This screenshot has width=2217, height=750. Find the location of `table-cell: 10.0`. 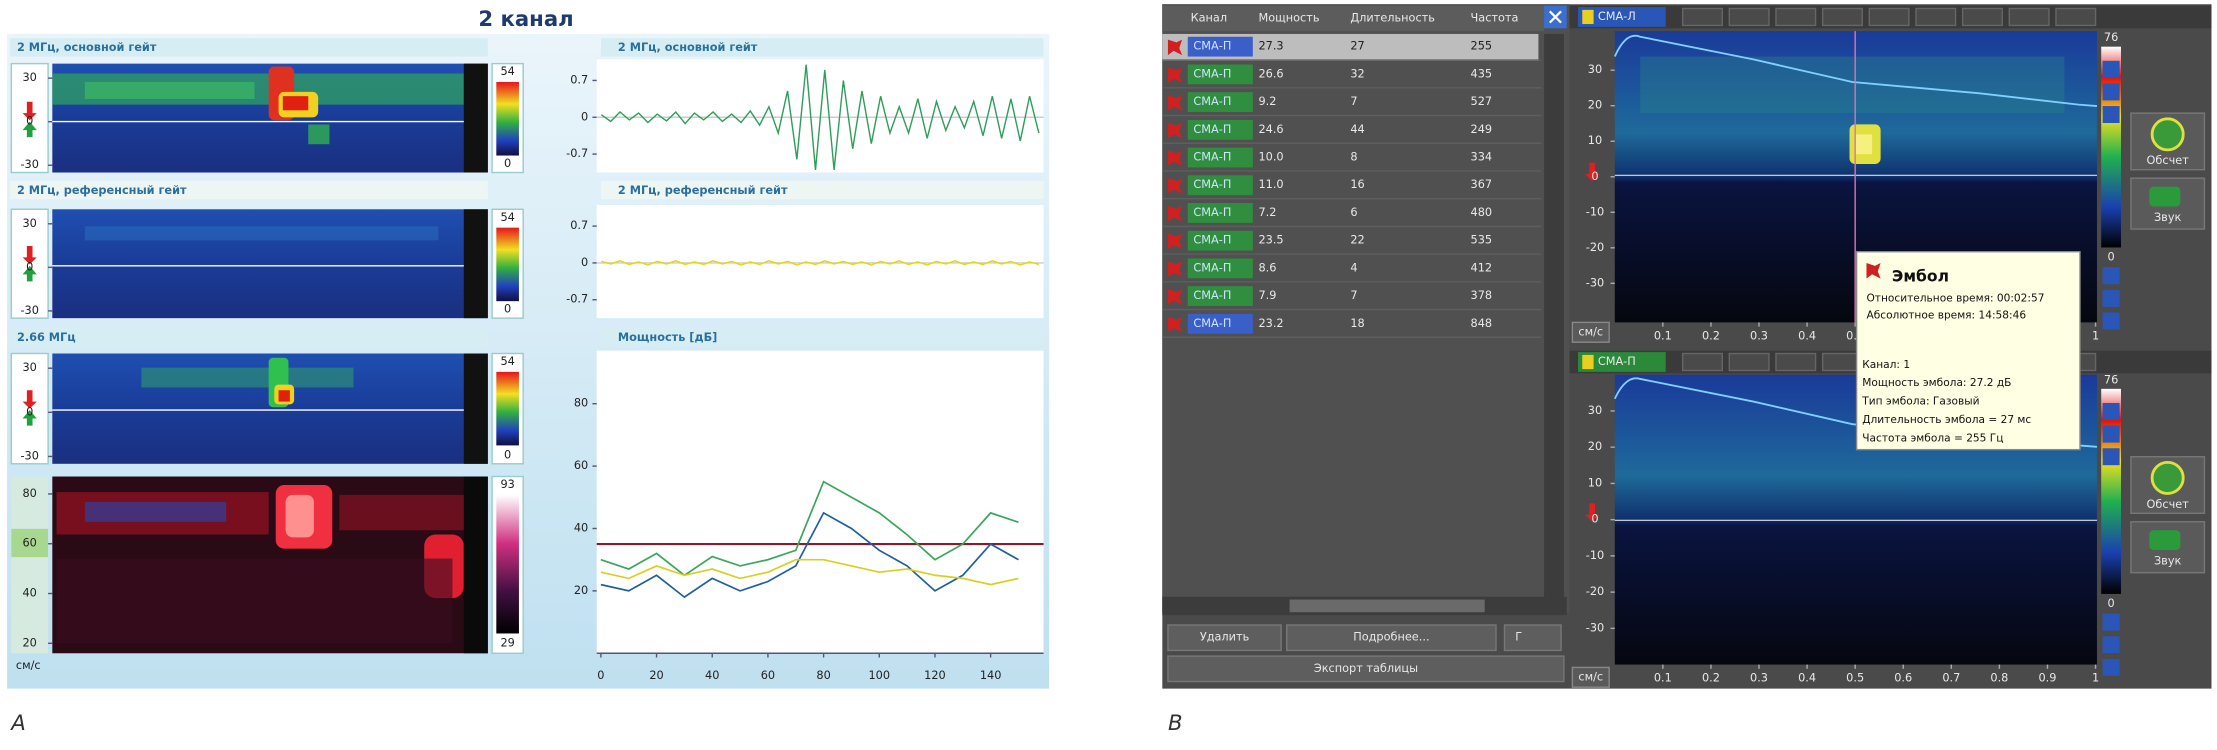

table-cell: 10.0 is located at coordinates (1270, 157).